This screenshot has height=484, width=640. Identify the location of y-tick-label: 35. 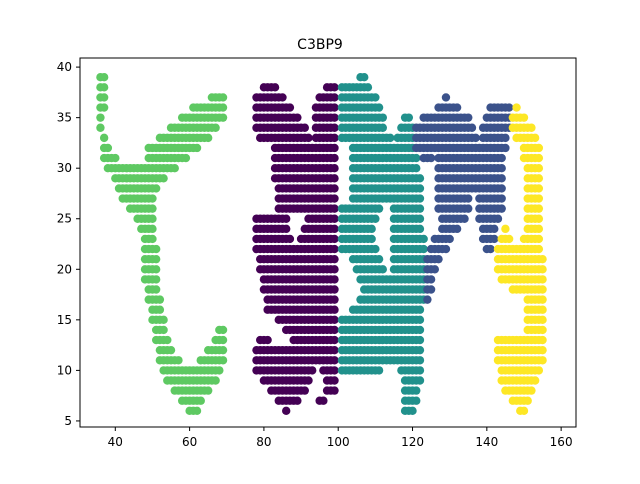
(64, 118).